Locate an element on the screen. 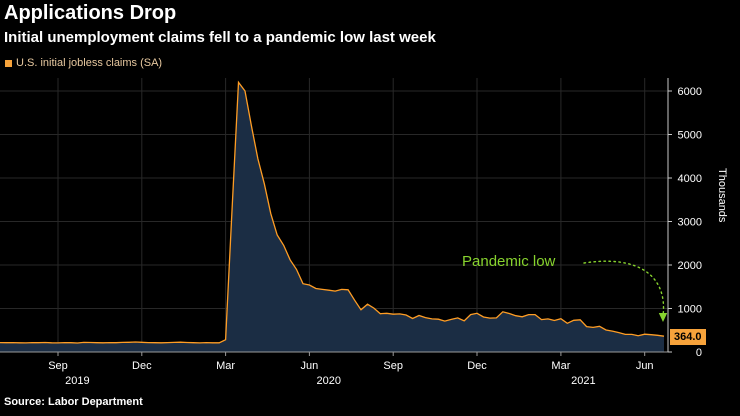  legend-label: U.S. initial jobless claims (SA) is located at coordinates (89, 63).